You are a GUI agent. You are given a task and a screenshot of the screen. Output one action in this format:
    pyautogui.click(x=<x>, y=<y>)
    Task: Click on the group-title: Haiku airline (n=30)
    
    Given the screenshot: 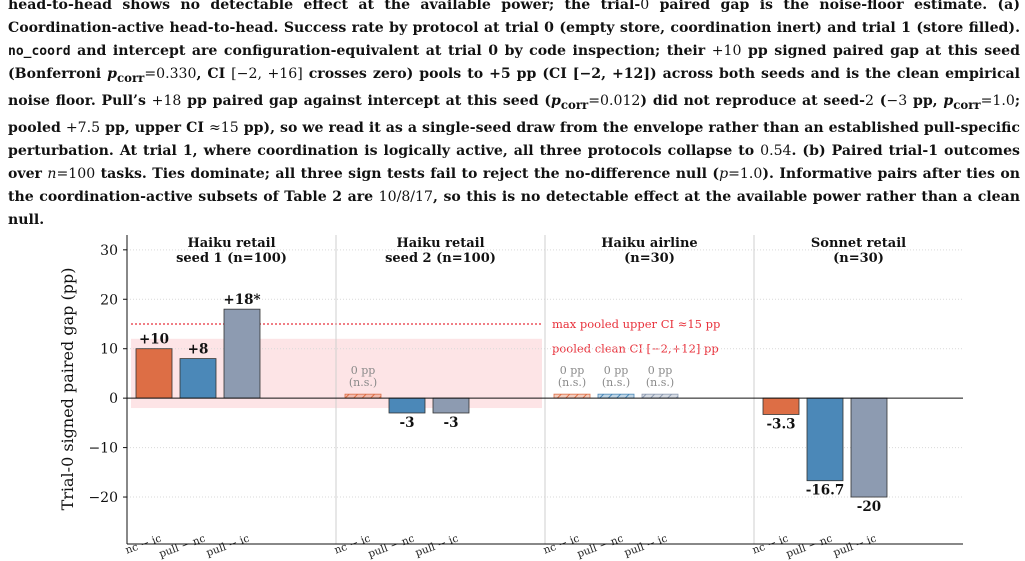 What is the action you would take?
    pyautogui.click(x=649, y=251)
    